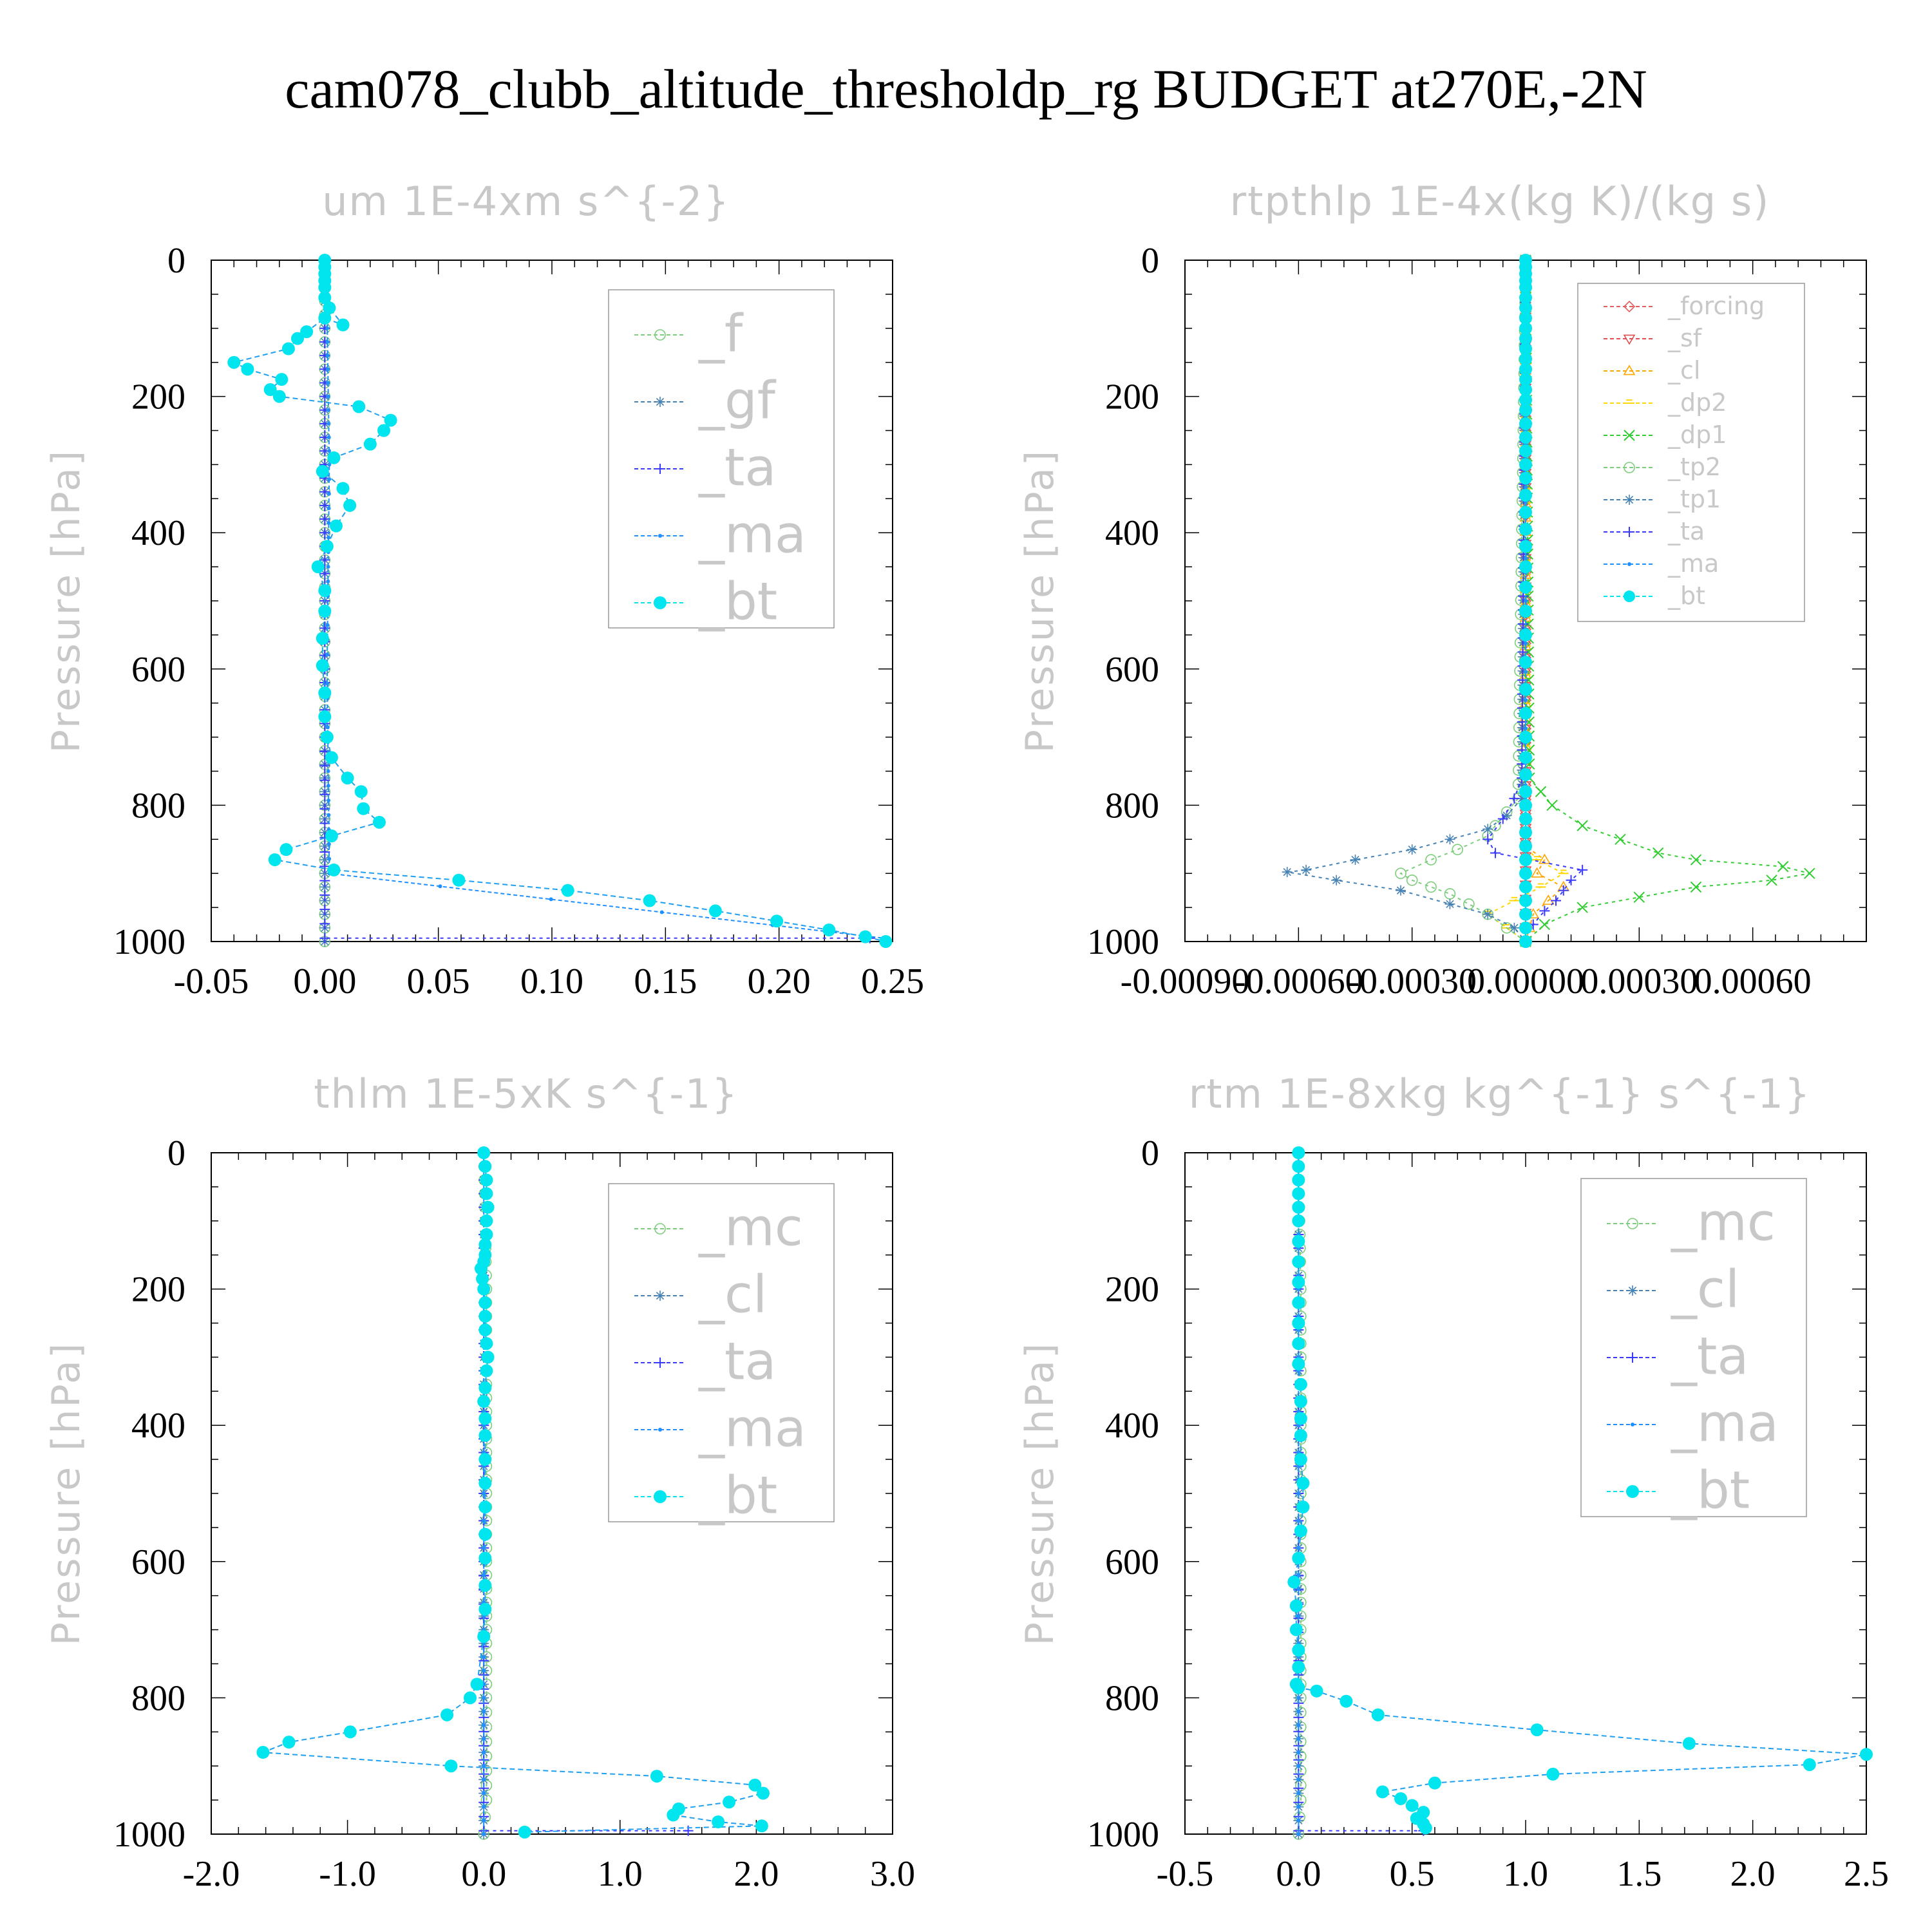  Describe the element at coordinates (1691, 452) in the screenshot. I see `legend-box` at that location.